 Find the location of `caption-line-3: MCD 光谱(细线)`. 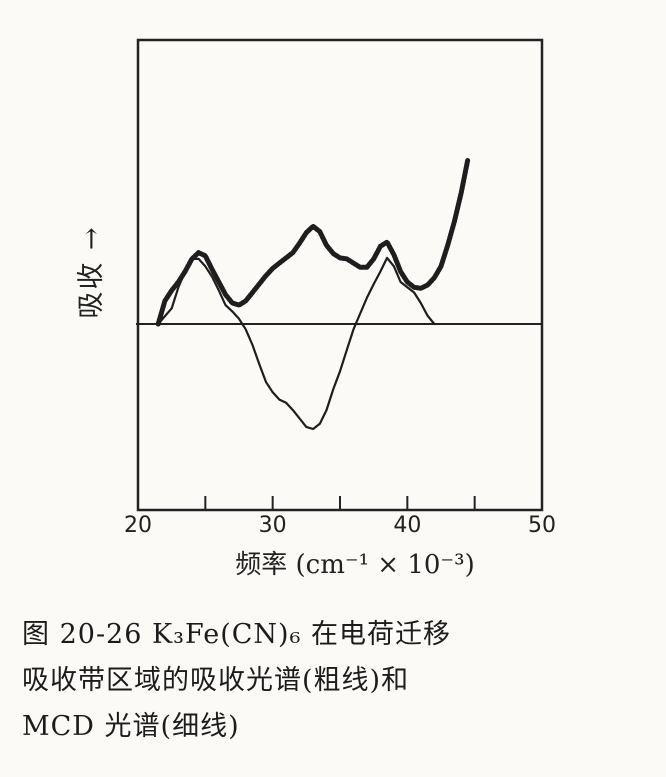

caption-line-3: MCD 光谱(细线) is located at coordinates (131, 726).